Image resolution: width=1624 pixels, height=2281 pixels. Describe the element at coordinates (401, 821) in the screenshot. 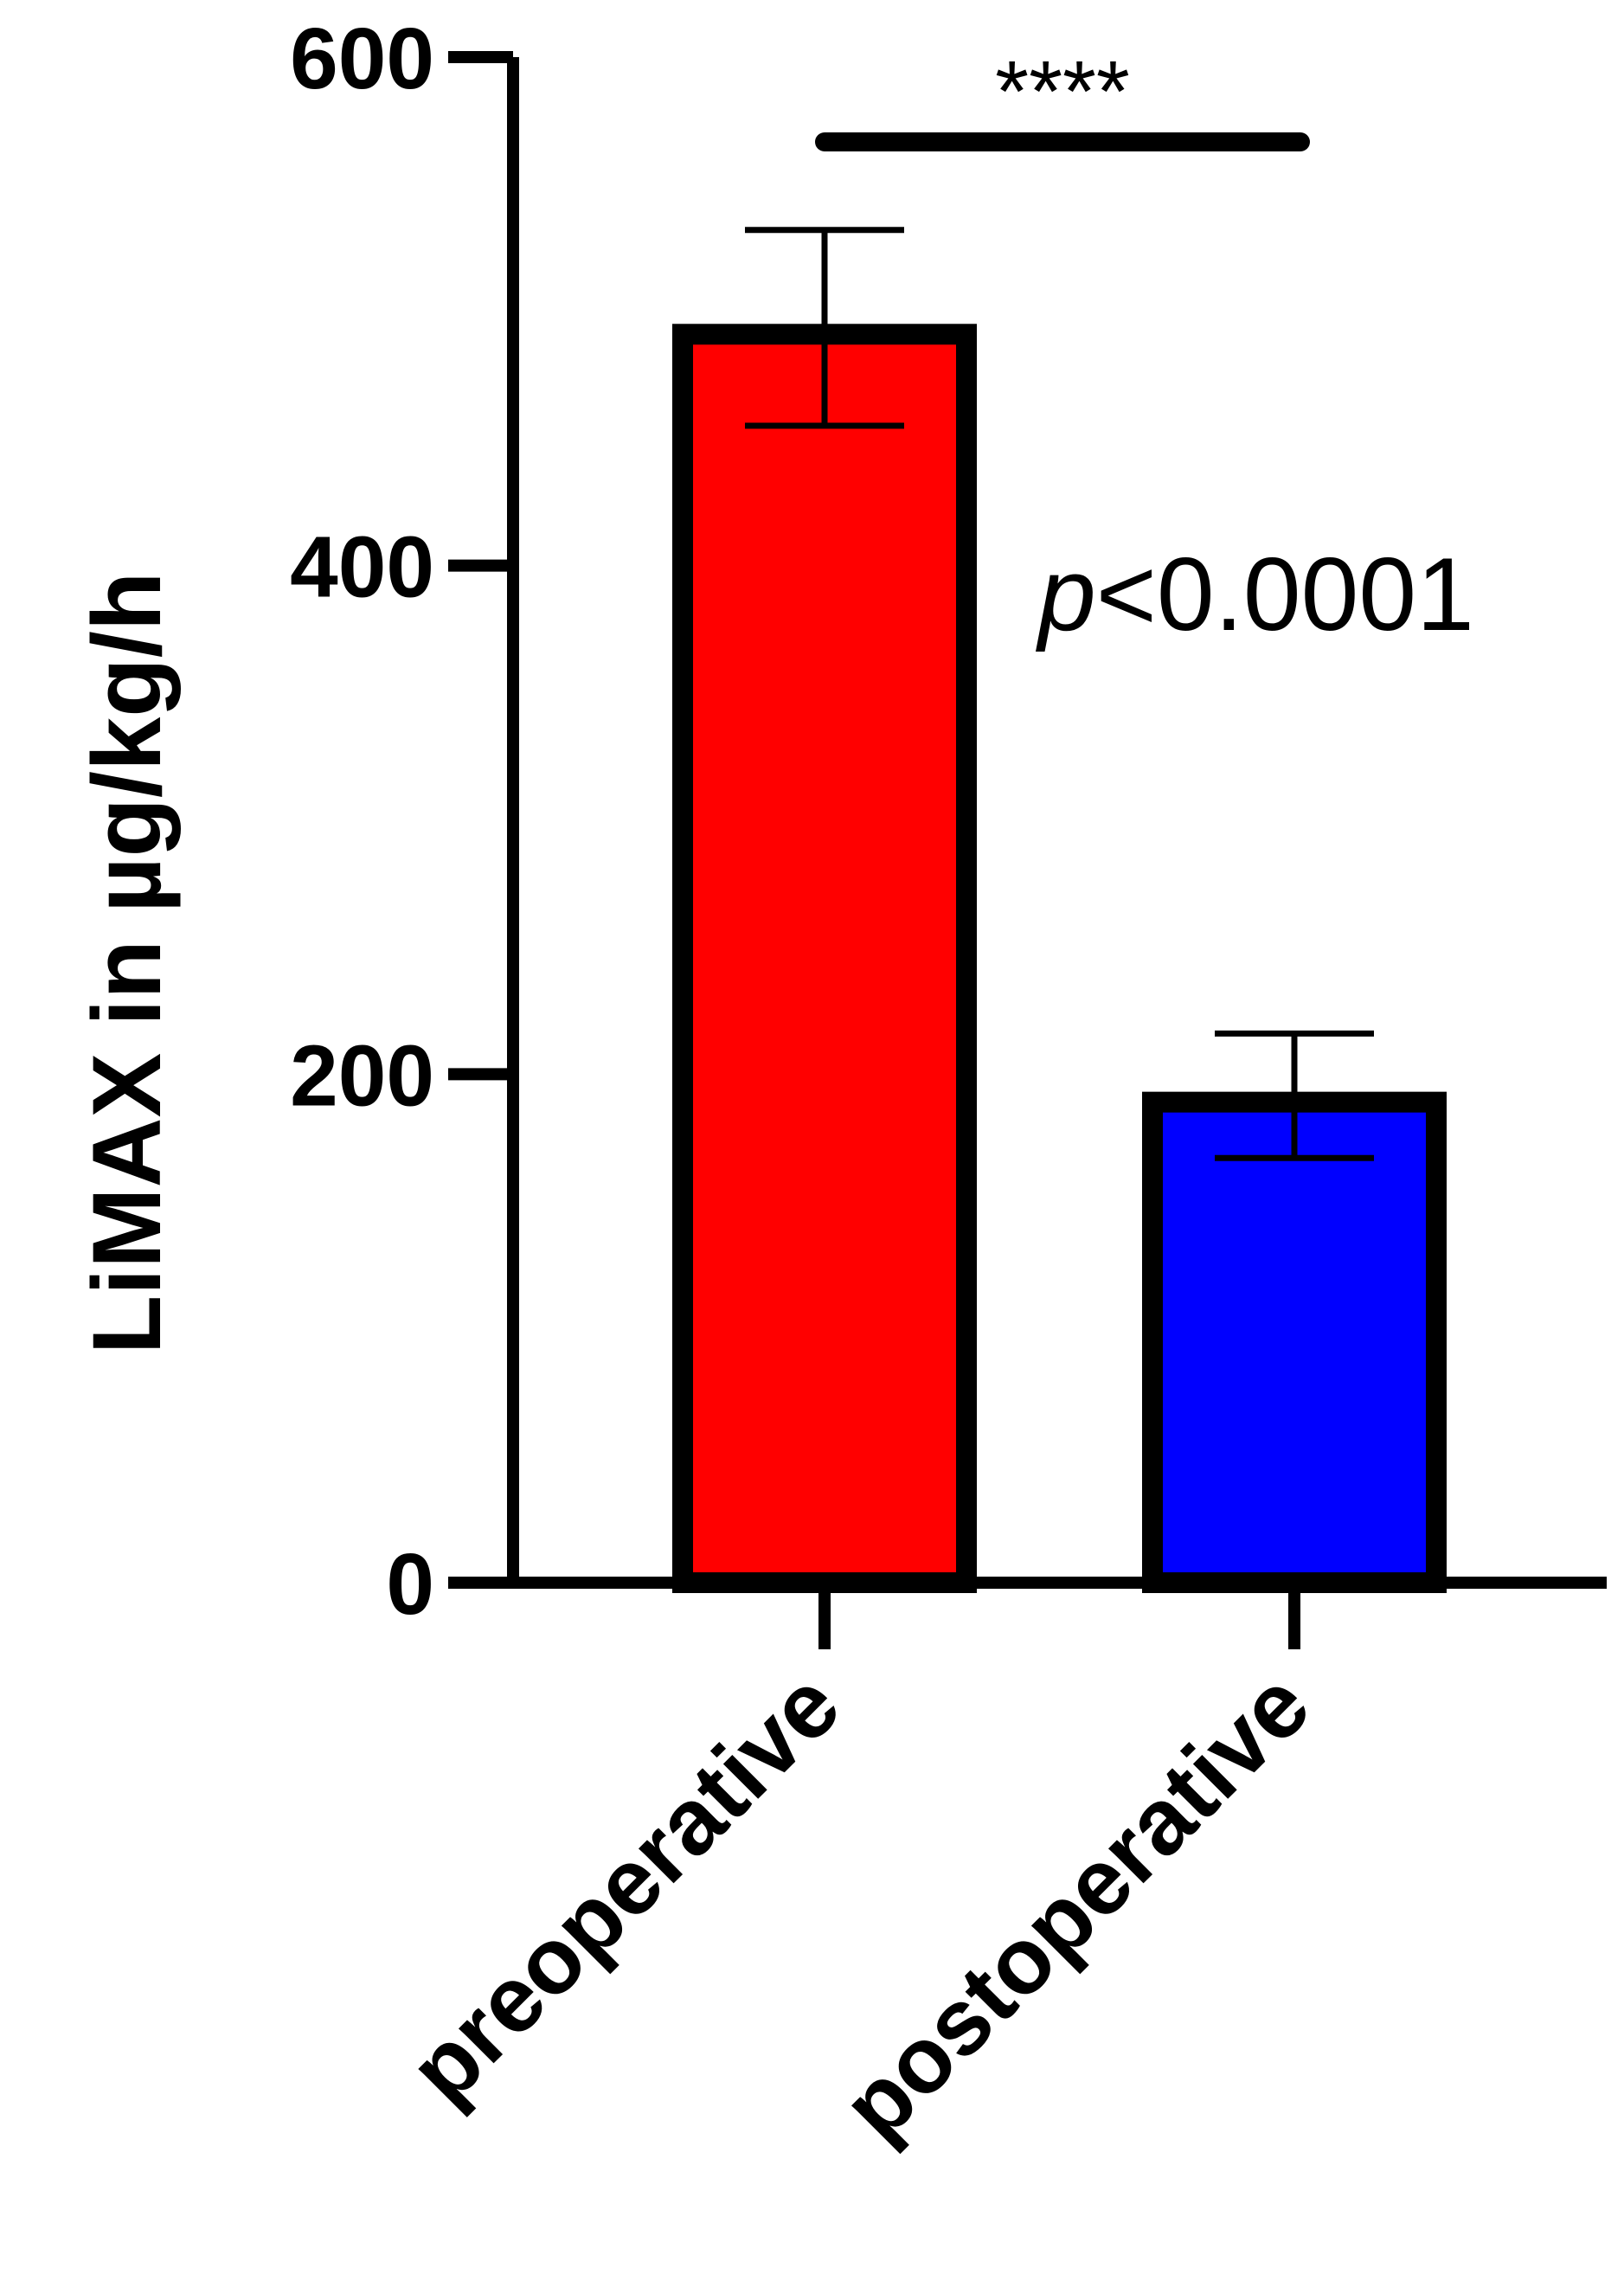

I see `y-axis-ticks: 0 200 400 600` at that location.